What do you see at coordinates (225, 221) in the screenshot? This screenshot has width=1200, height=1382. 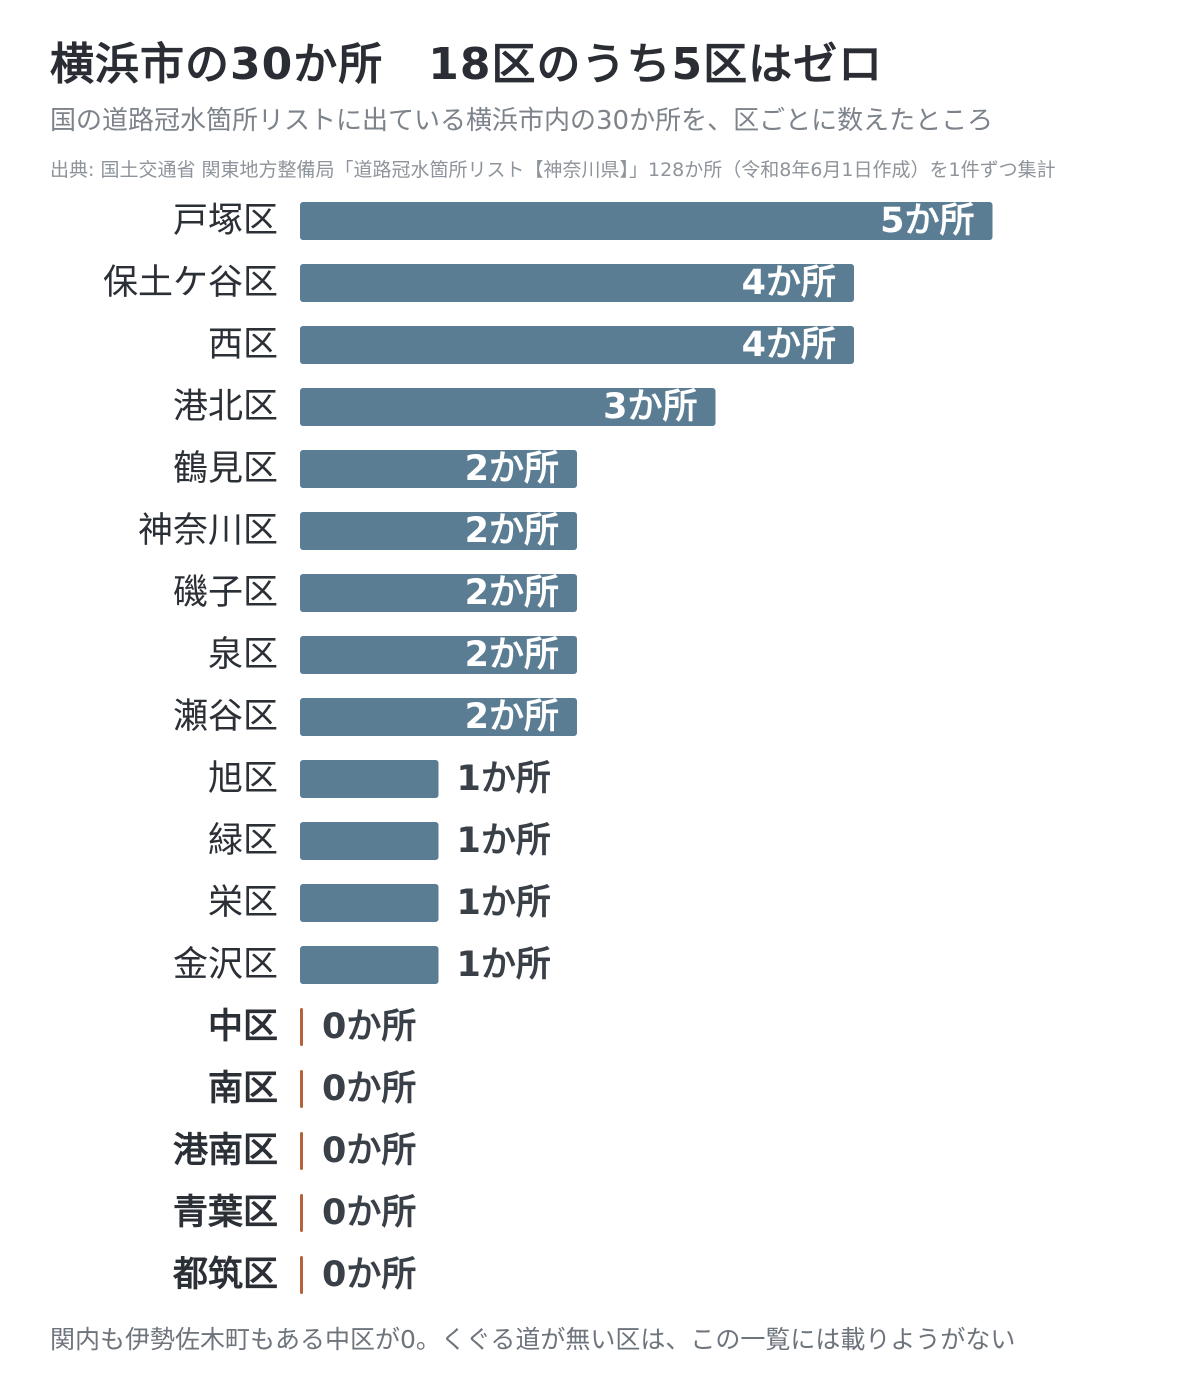 I see `category-label: 戸塚区` at bounding box center [225, 221].